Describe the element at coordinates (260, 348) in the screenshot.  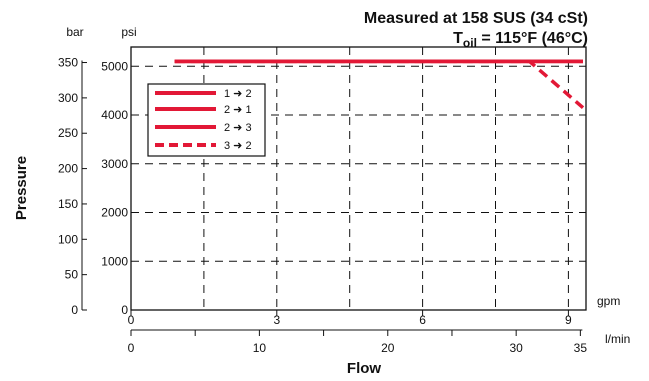
I see `lpm-tick-label-10: 10` at that location.